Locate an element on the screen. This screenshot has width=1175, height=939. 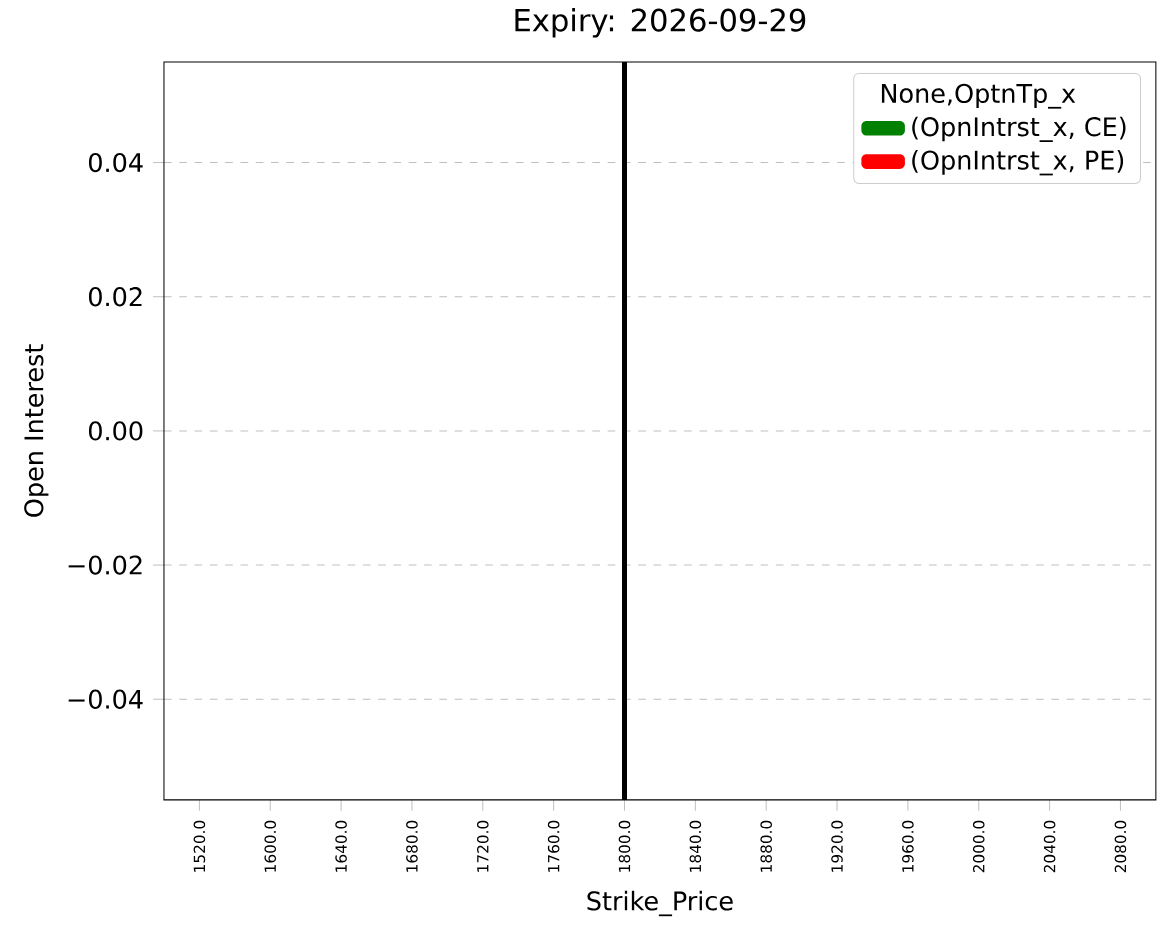
x-tick-label: 1920.0 is located at coordinates (837, 846).